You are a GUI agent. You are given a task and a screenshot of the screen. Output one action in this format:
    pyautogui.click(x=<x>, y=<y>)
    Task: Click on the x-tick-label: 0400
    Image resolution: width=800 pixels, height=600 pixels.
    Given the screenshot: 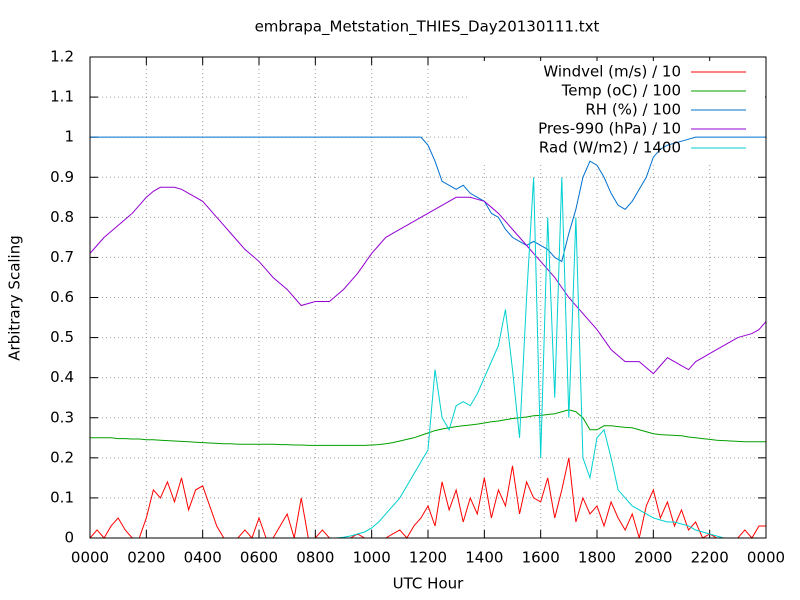 What is the action you would take?
    pyautogui.click(x=203, y=558)
    